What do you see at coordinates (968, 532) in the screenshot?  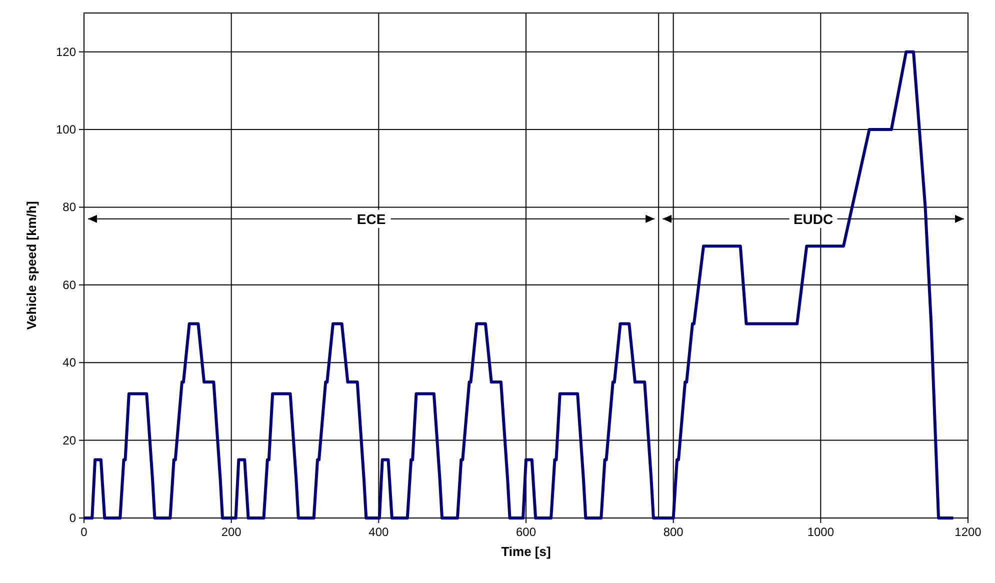 I see `x-tick-label: 1200` at bounding box center [968, 532].